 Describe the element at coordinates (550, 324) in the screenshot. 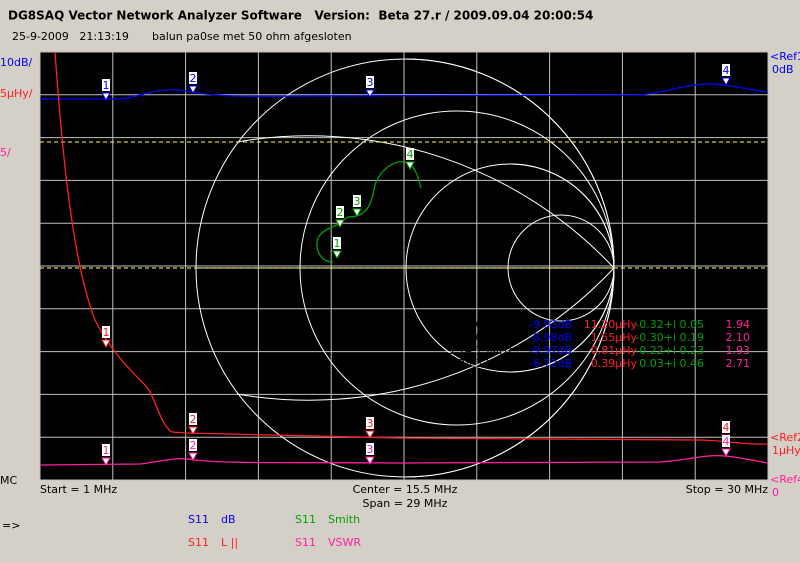

I see `table-cell: -9.93dB` at that location.